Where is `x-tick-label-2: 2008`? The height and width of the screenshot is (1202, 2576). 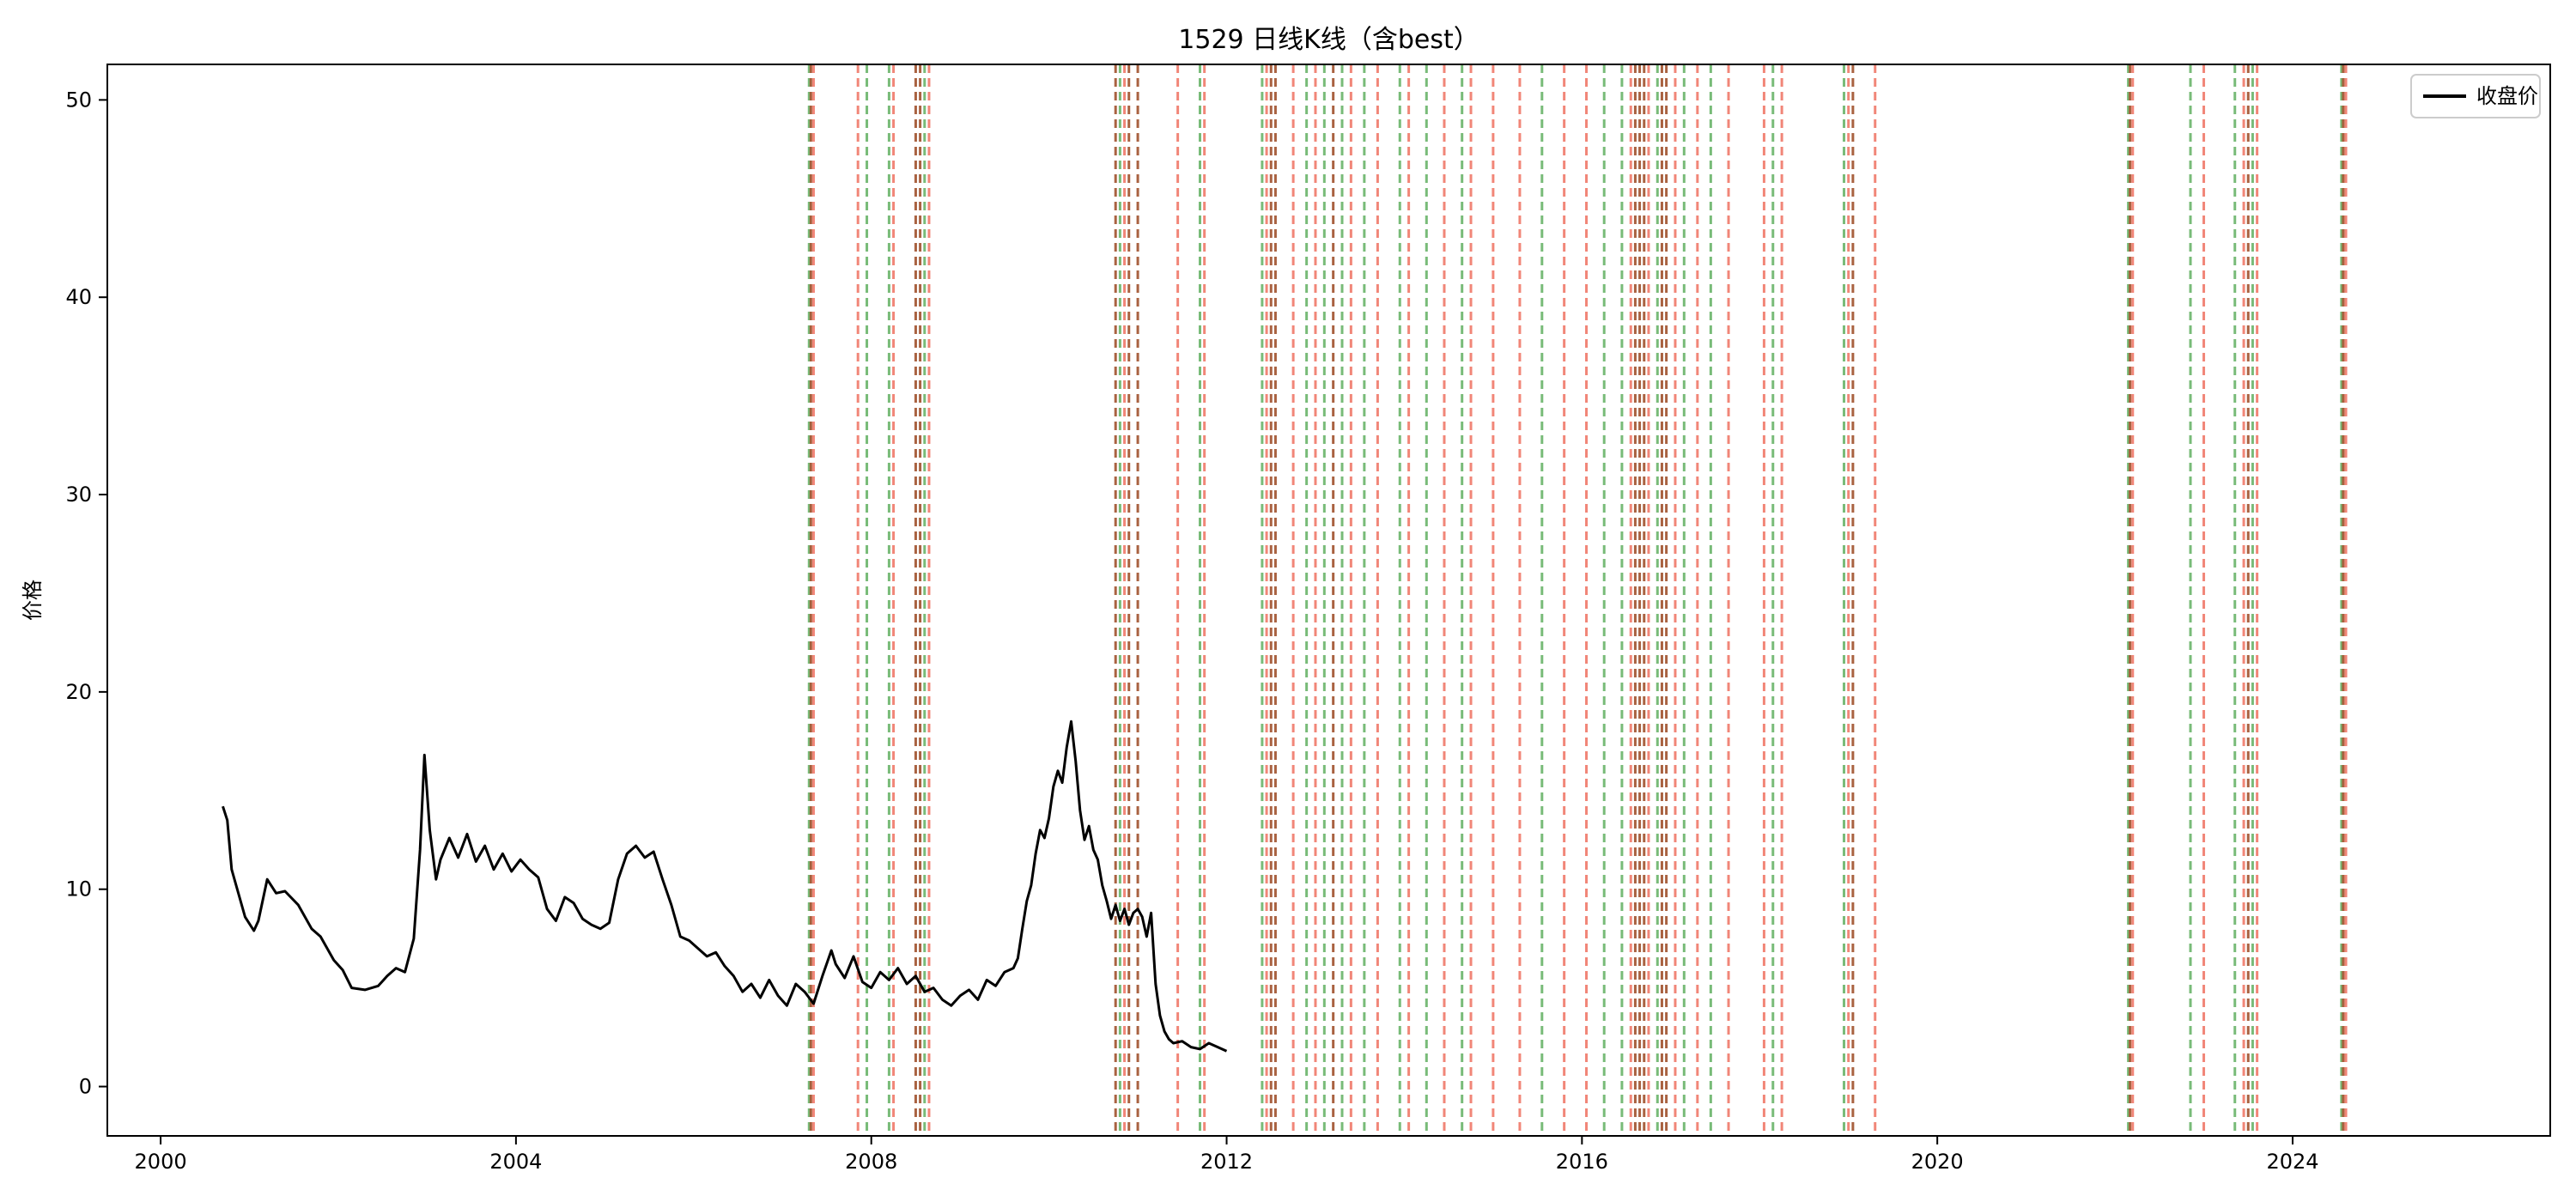
x-tick-label-2: 2008 is located at coordinates (871, 1162).